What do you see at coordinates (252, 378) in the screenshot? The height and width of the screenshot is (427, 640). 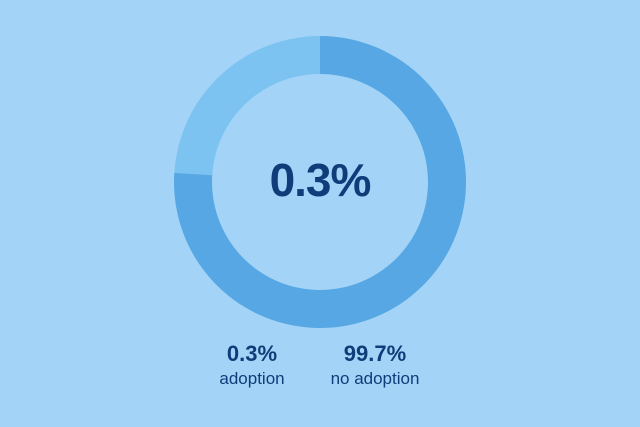 I see `legend-label-adoption: adoption` at bounding box center [252, 378].